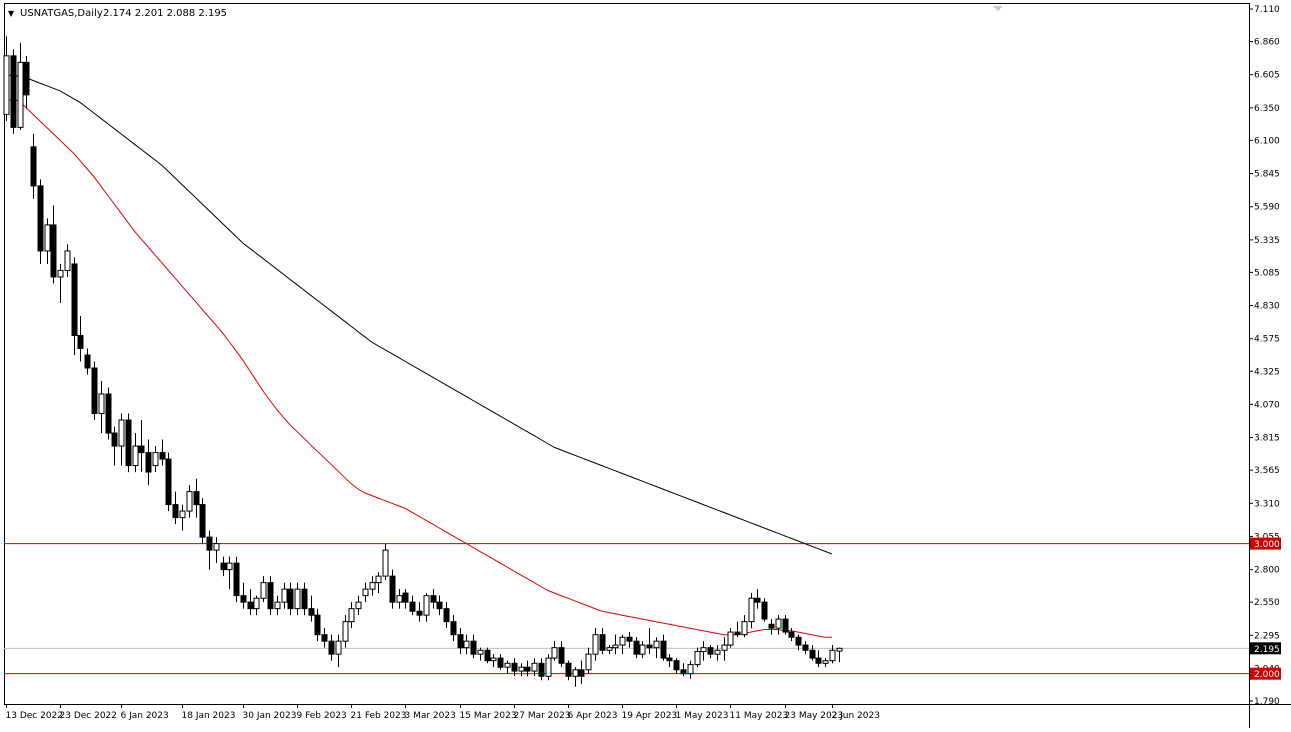 The image size is (1291, 732). I want to click on menu-dropdown-icon: ▼, so click(11, 13).